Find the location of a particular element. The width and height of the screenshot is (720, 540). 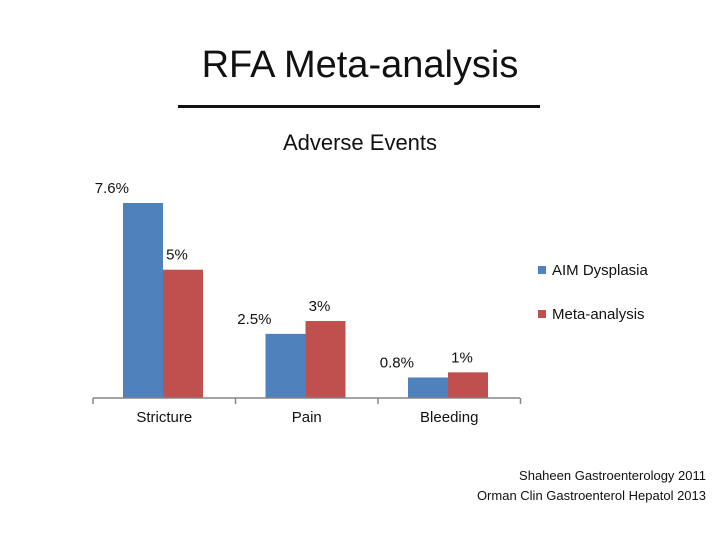

x-tick-label: Stricture is located at coordinates (164, 417).